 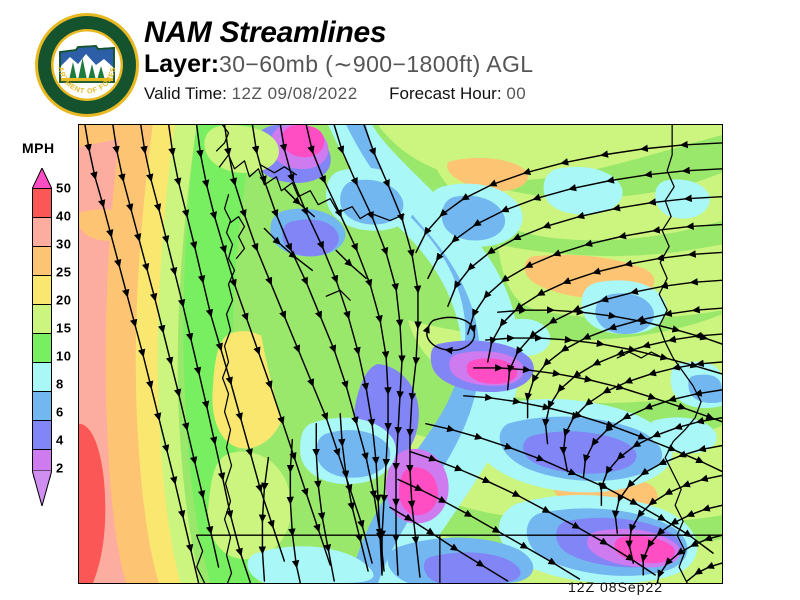 What do you see at coordinates (42, 488) in the screenshot?
I see `colorbar-under-range-cap` at bounding box center [42, 488].